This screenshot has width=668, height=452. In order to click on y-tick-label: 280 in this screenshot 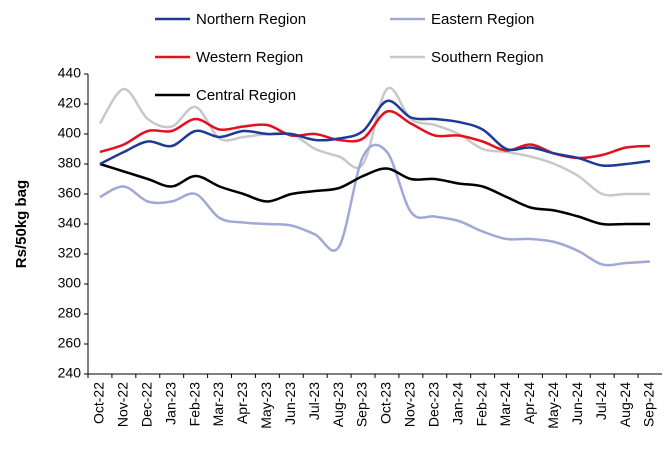, I will do `click(70, 313)`.